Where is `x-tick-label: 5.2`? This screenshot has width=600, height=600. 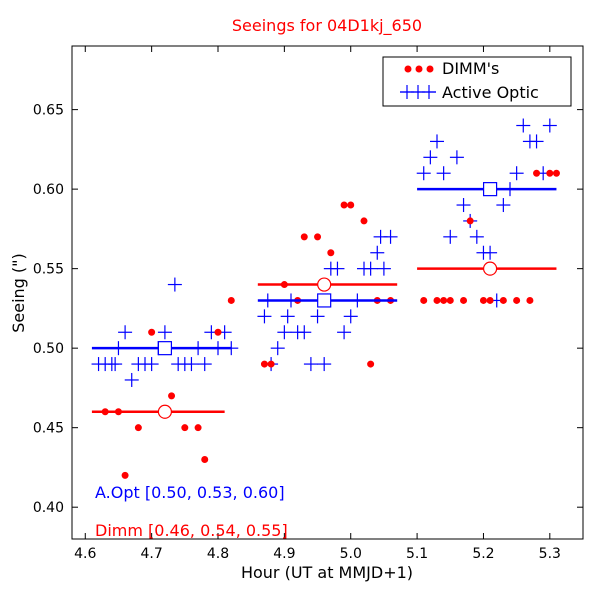
x-tick-label: 5.2 is located at coordinates (483, 554).